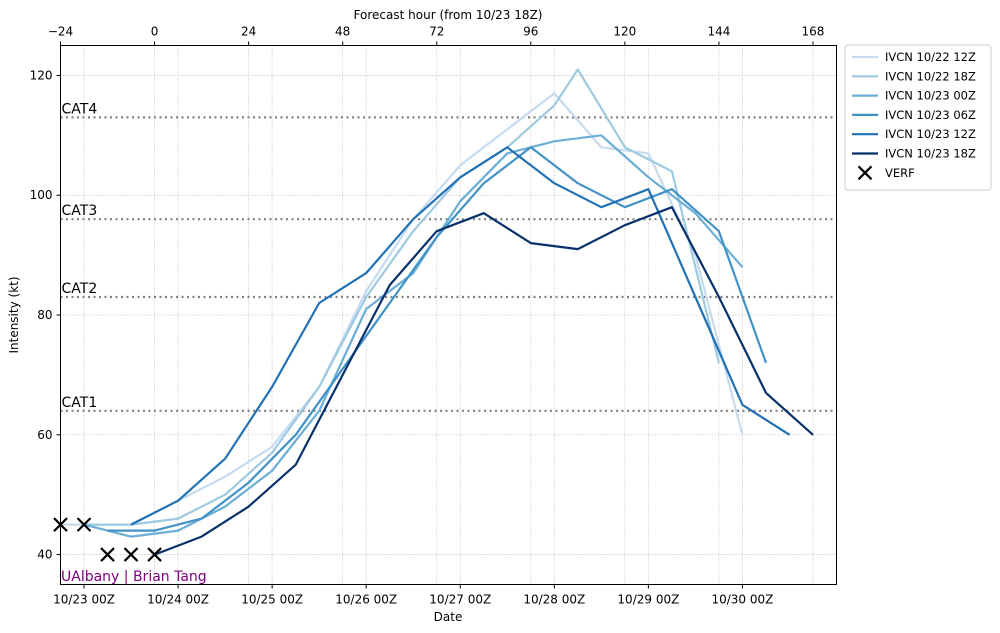 The height and width of the screenshot is (633, 1000). Describe the element at coordinates (813, 32) in the screenshot. I see `top-tick-label: 168` at that location.